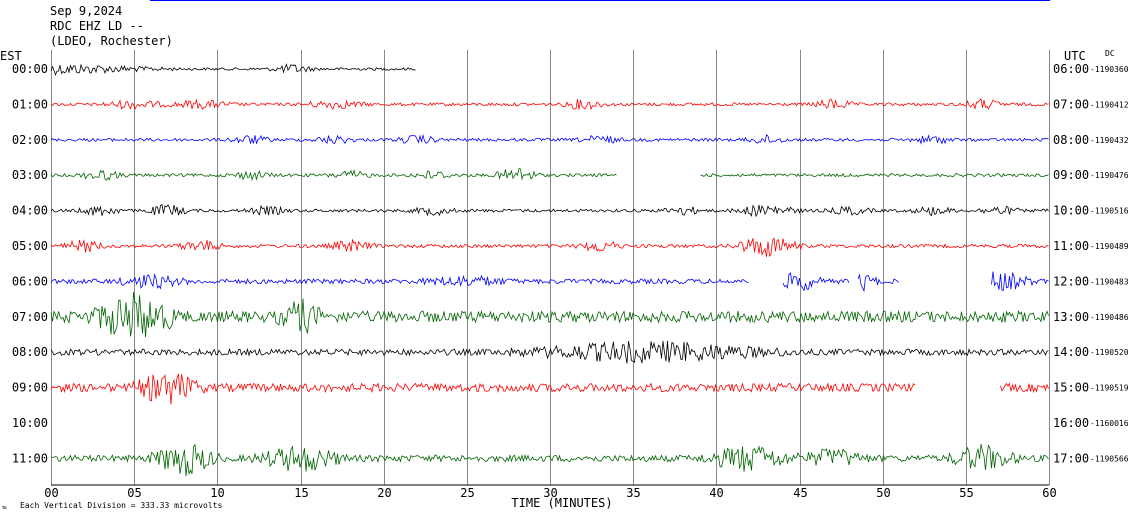 This screenshot has width=1130, height=519. I want to click on x-tick-label: 50, so click(883, 493).